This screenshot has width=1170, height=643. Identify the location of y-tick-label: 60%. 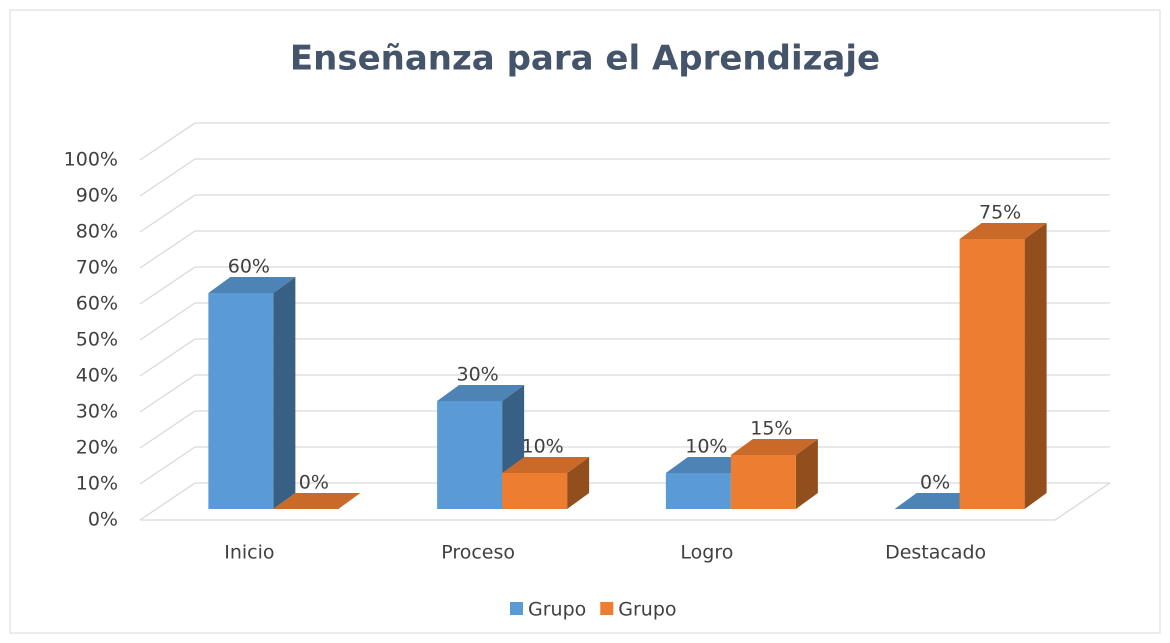
(97, 304).